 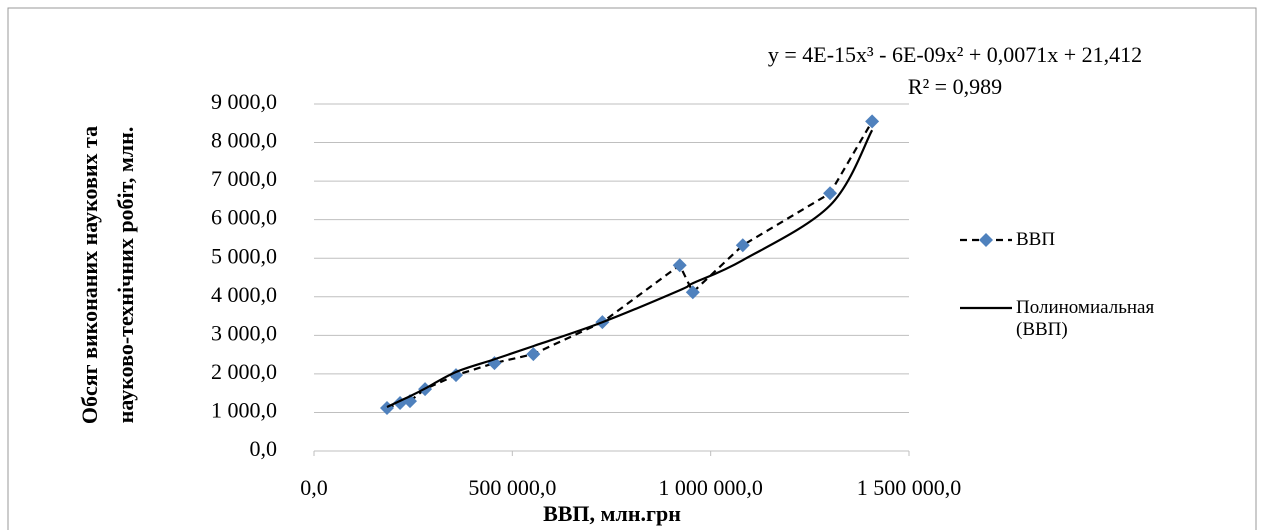 I want to click on x-tick-label: 1 500 000,0, so click(x=909, y=487).